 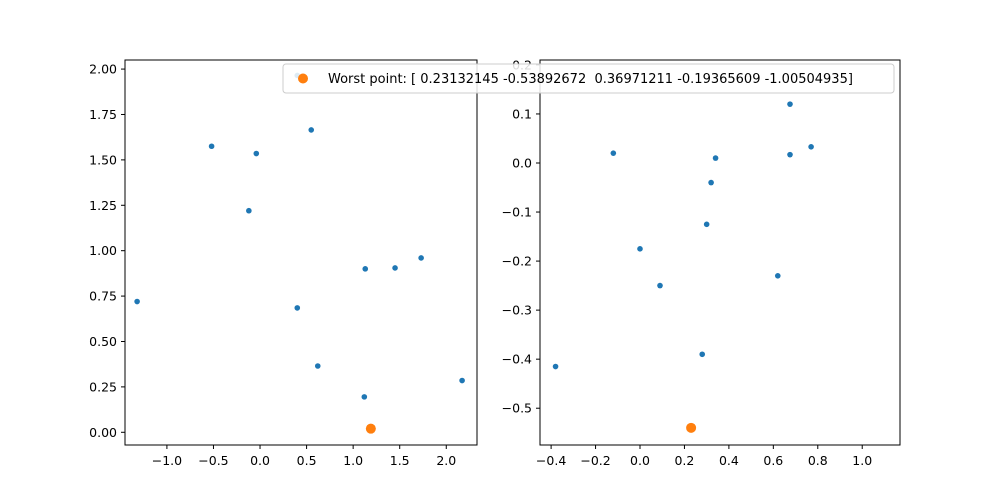 I want to click on x-tick-label-0-4: 1.0, so click(x=353, y=460).